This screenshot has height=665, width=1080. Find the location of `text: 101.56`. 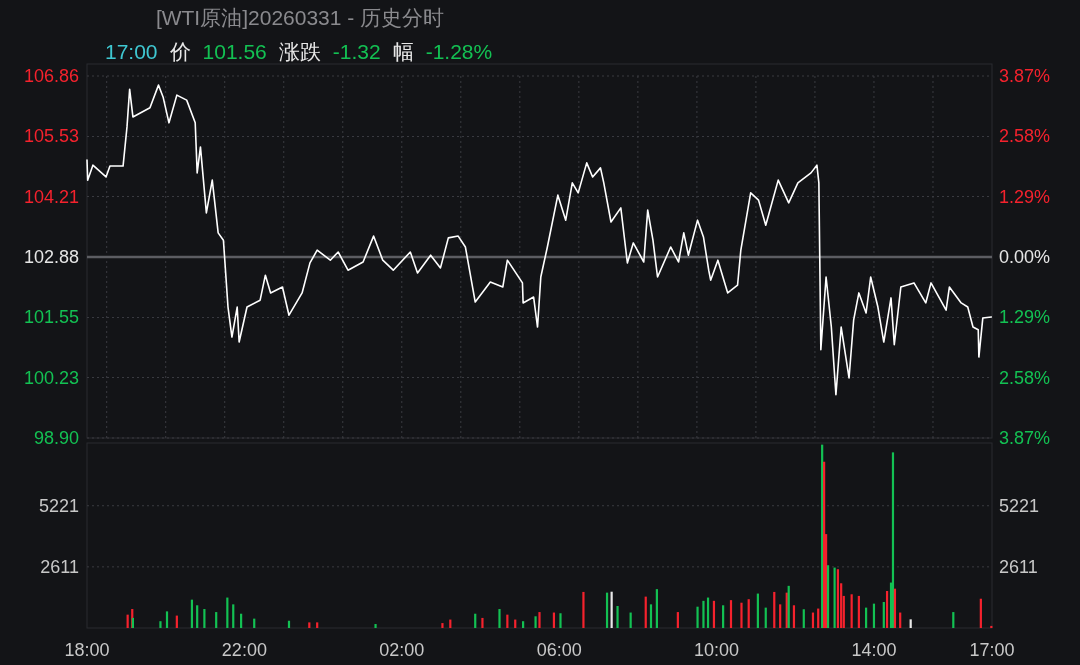

text: 101.56 is located at coordinates (234, 51).